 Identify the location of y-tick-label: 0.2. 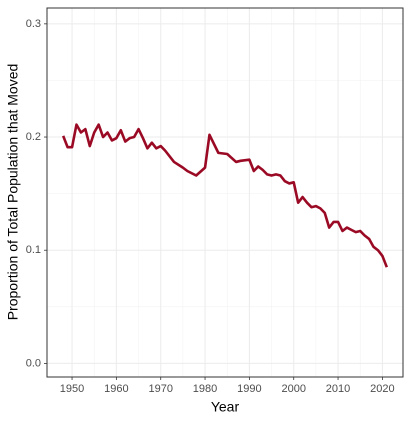
(33, 137).